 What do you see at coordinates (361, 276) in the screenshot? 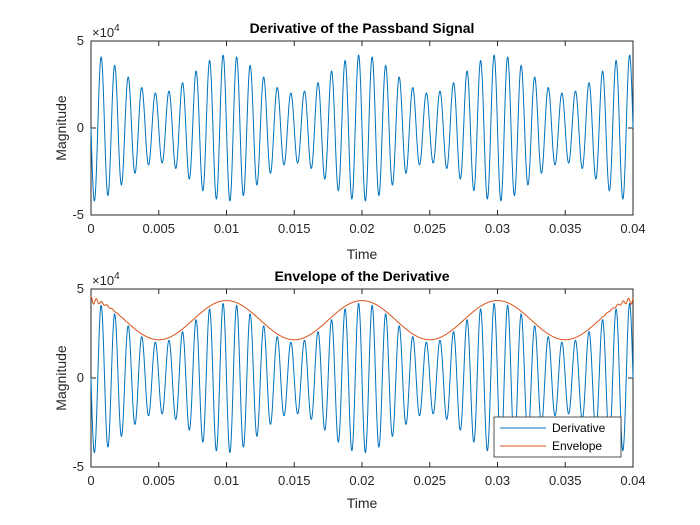
I see `chart-title: Envelope of the Derivative` at bounding box center [361, 276].